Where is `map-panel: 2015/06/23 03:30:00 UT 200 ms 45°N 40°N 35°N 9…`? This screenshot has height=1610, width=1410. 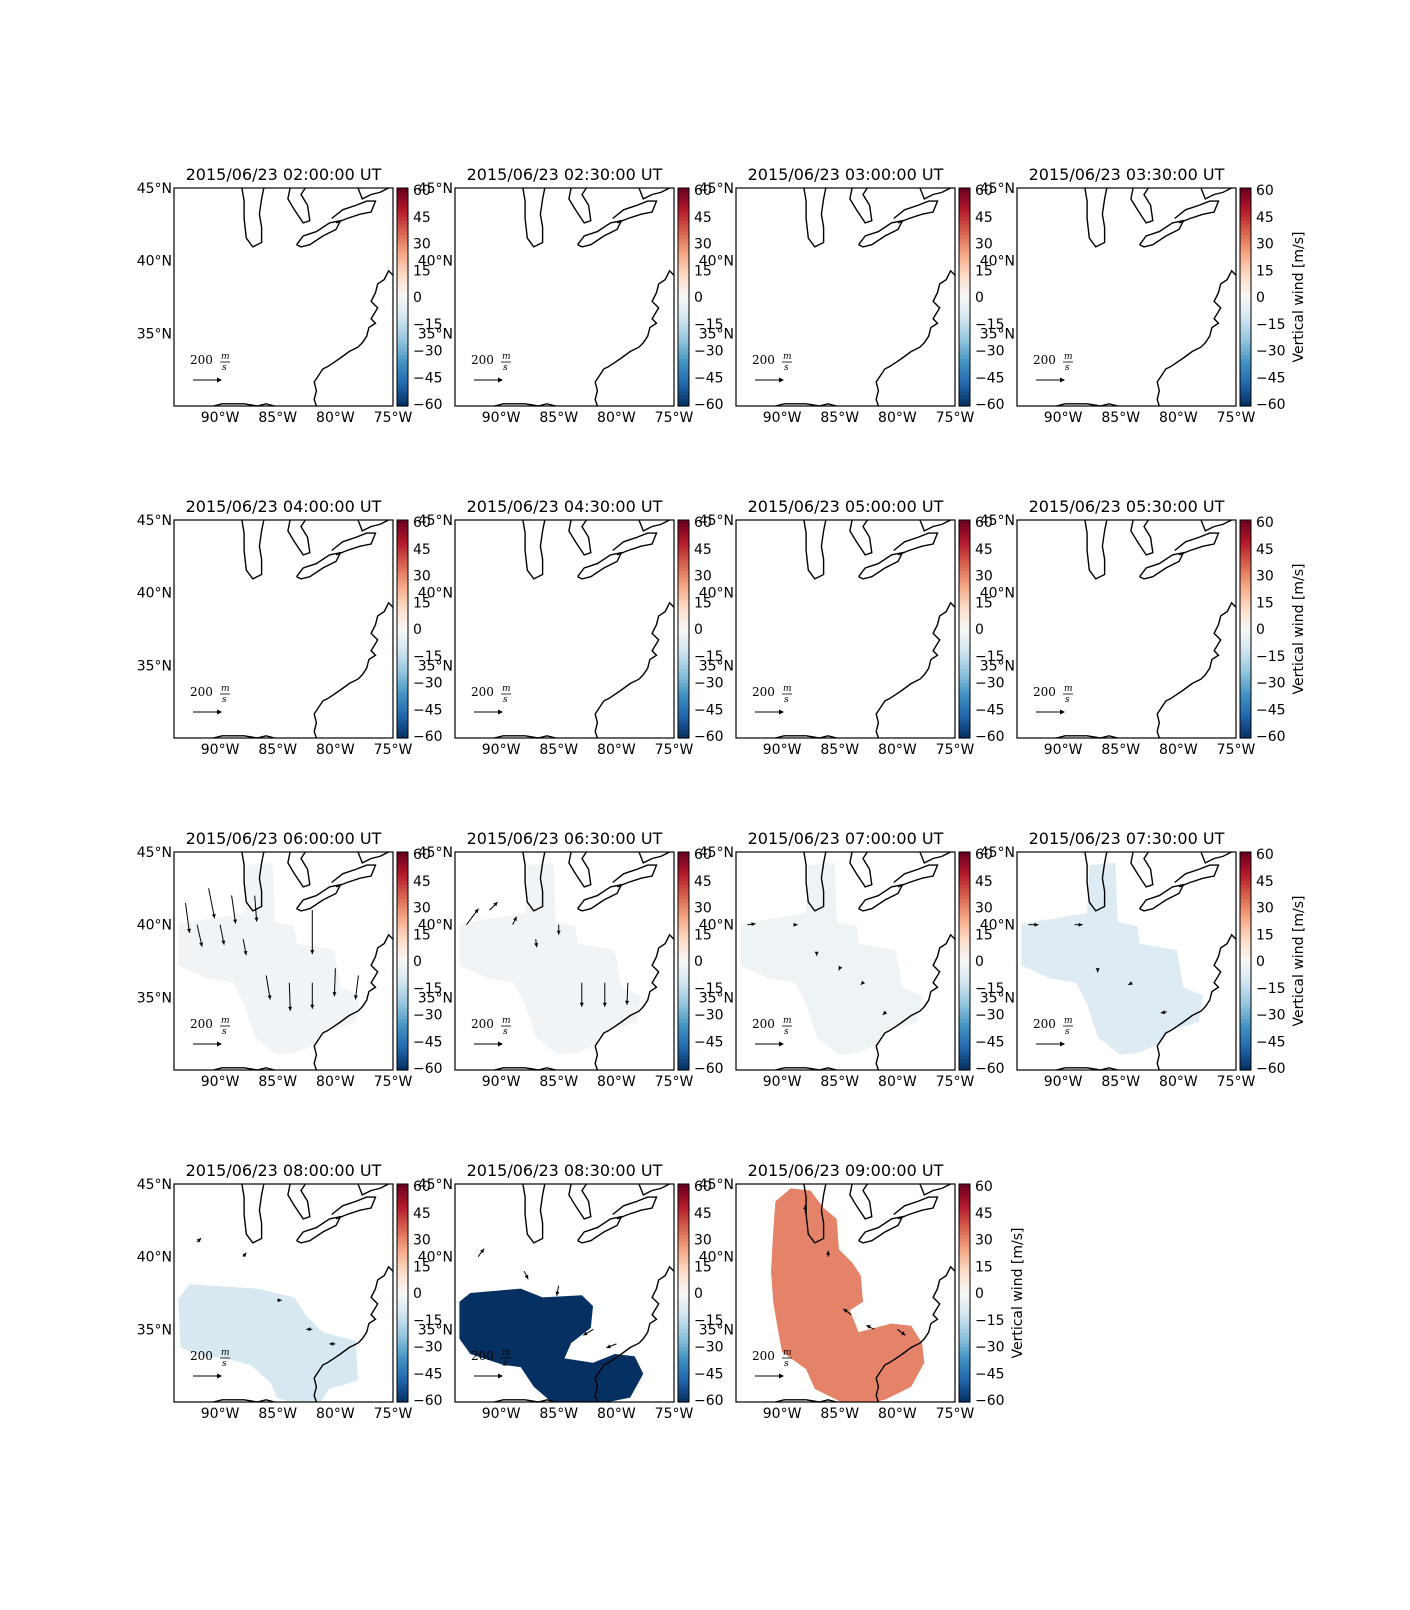 map-panel: 2015/06/23 03:30:00 UT 200 ms 45°N 40°N 35°N 9… is located at coordinates (1143, 295).